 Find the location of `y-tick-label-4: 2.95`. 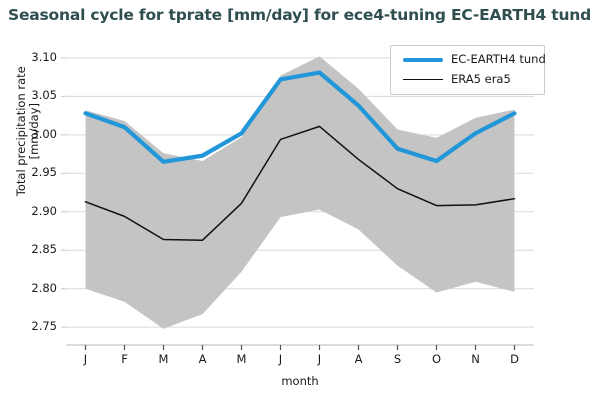

y-tick-label-4: 2.95 is located at coordinates (44, 172).